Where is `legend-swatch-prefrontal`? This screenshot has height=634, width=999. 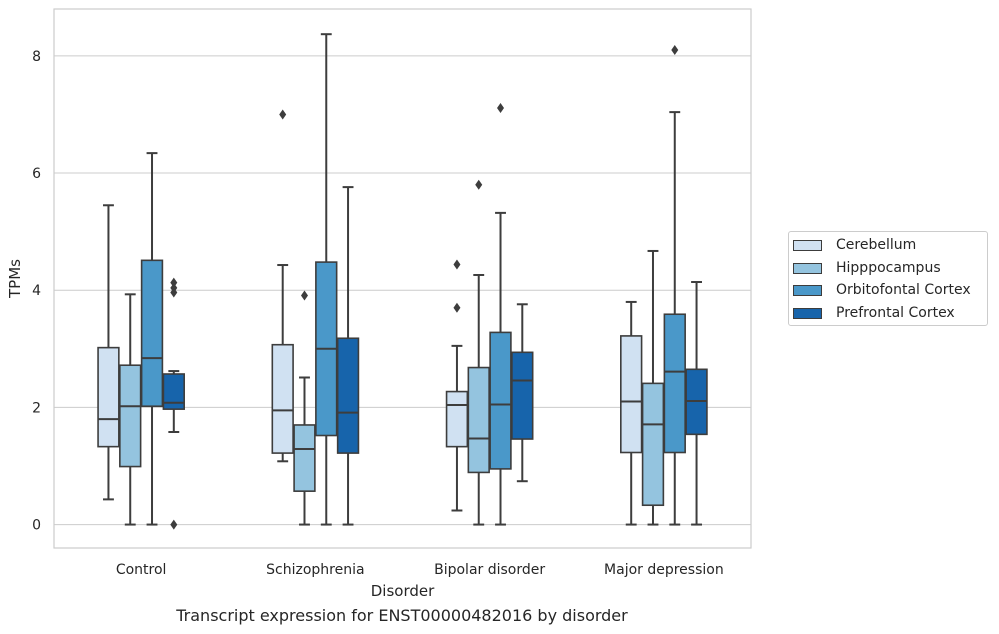
legend-swatch-prefrontal is located at coordinates (807, 313).